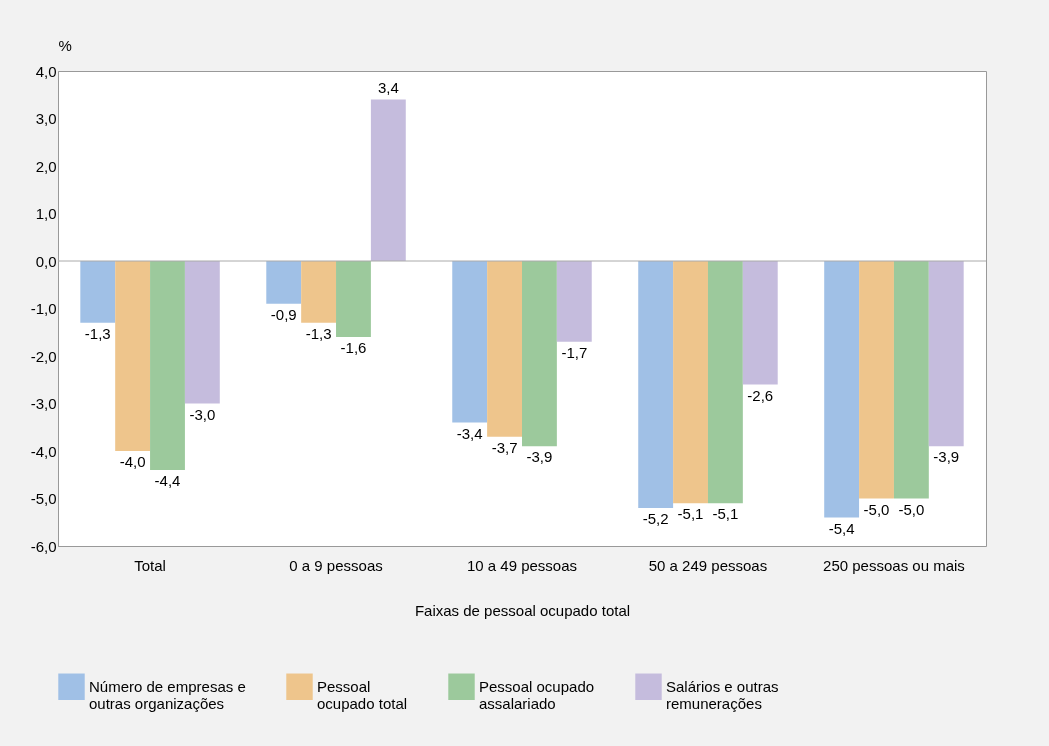 The image size is (1049, 746). What do you see at coordinates (43, 451) in the screenshot?
I see `y-tick-label: -4,0` at bounding box center [43, 451].